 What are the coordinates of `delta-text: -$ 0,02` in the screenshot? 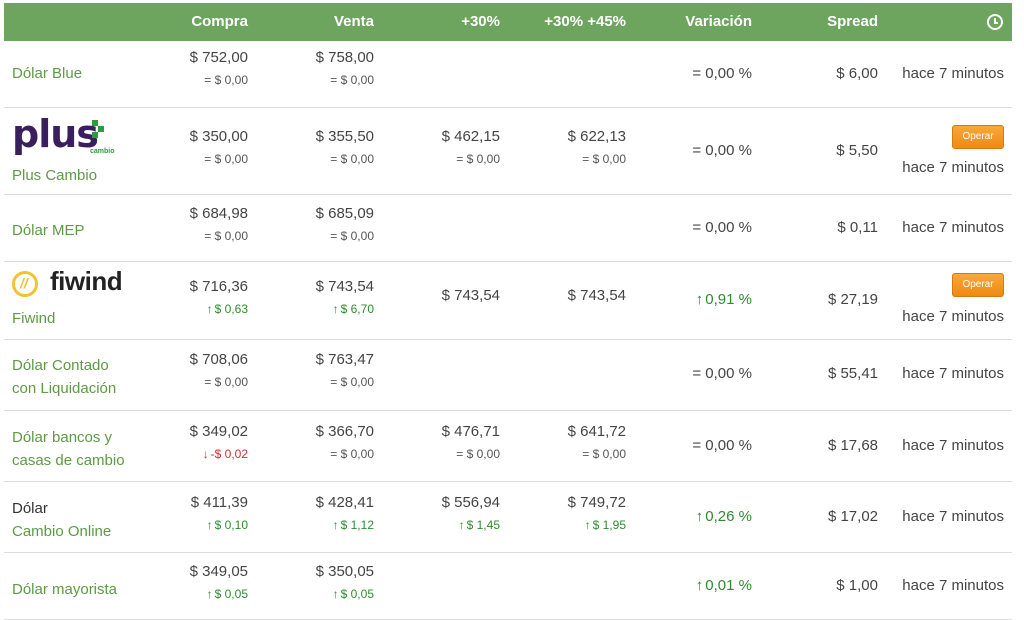 It's located at (229, 454).